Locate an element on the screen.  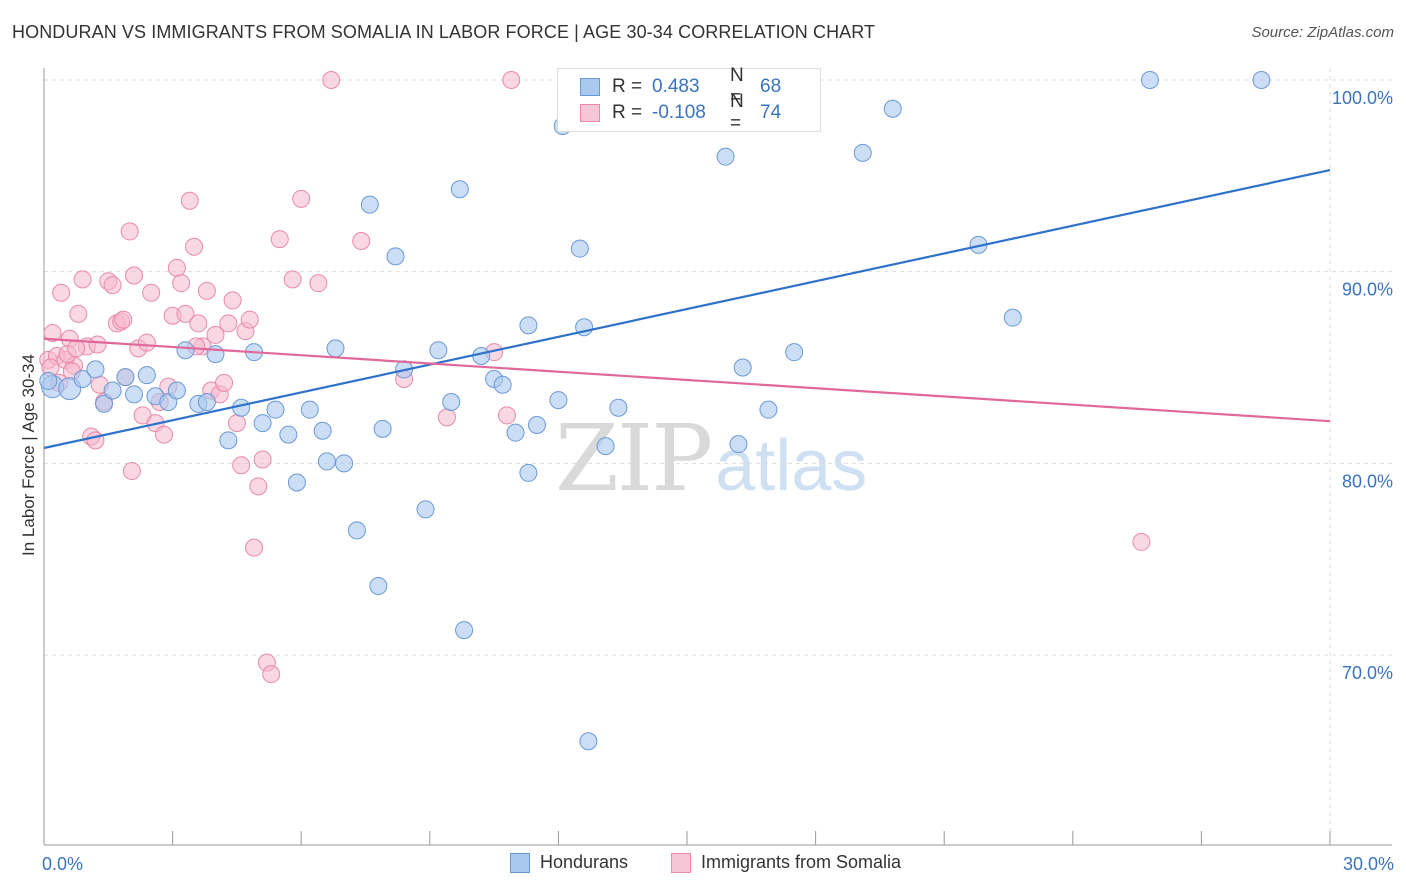
n-label: N = is located at coordinates (737, 112).